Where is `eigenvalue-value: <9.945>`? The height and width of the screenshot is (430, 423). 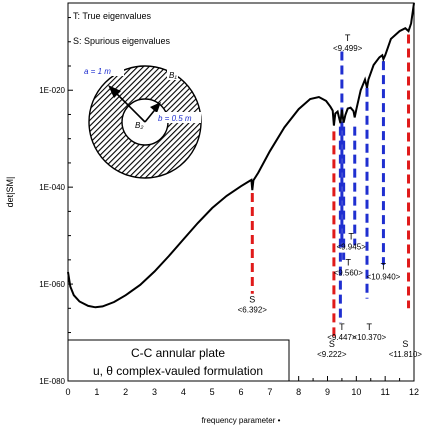
eigenvalue-value: <9.945> is located at coordinates (351, 246).